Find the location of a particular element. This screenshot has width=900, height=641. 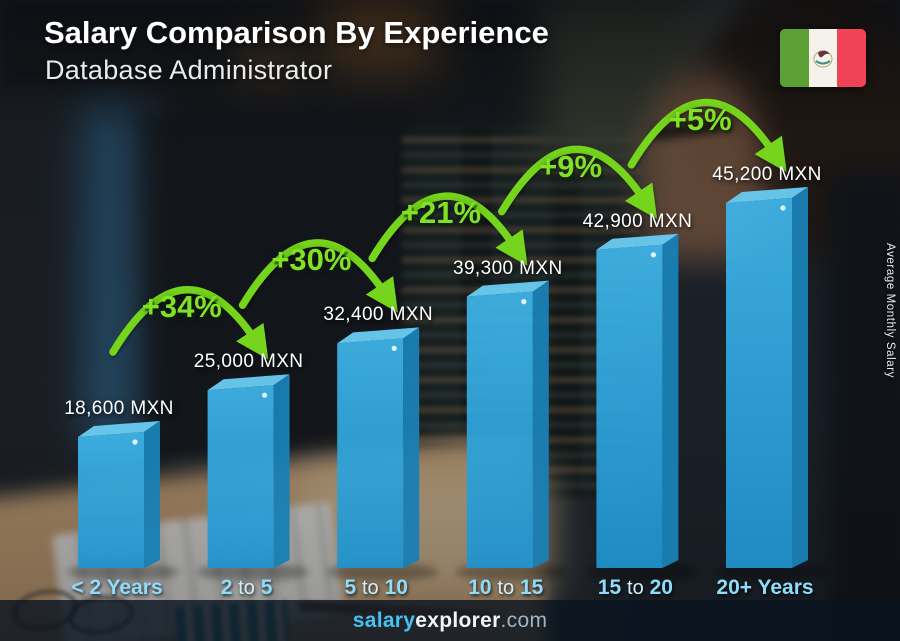

bar-20+ Years is located at coordinates (767, 377).